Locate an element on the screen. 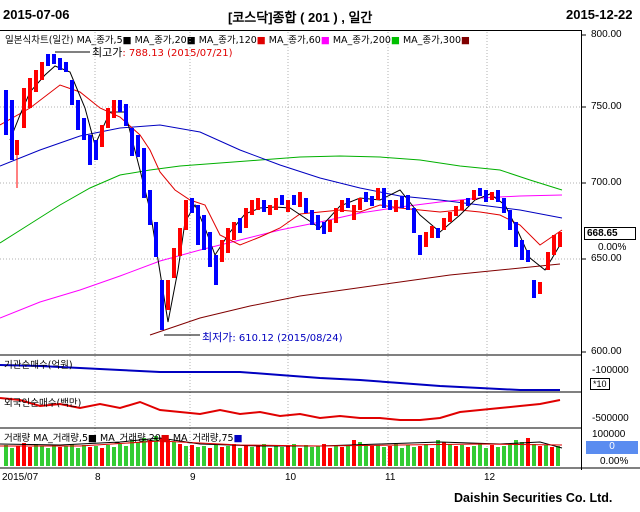 This screenshot has width=640, height=512. indicator2-label: 외국인순매수(백만) is located at coordinates (43, 403).